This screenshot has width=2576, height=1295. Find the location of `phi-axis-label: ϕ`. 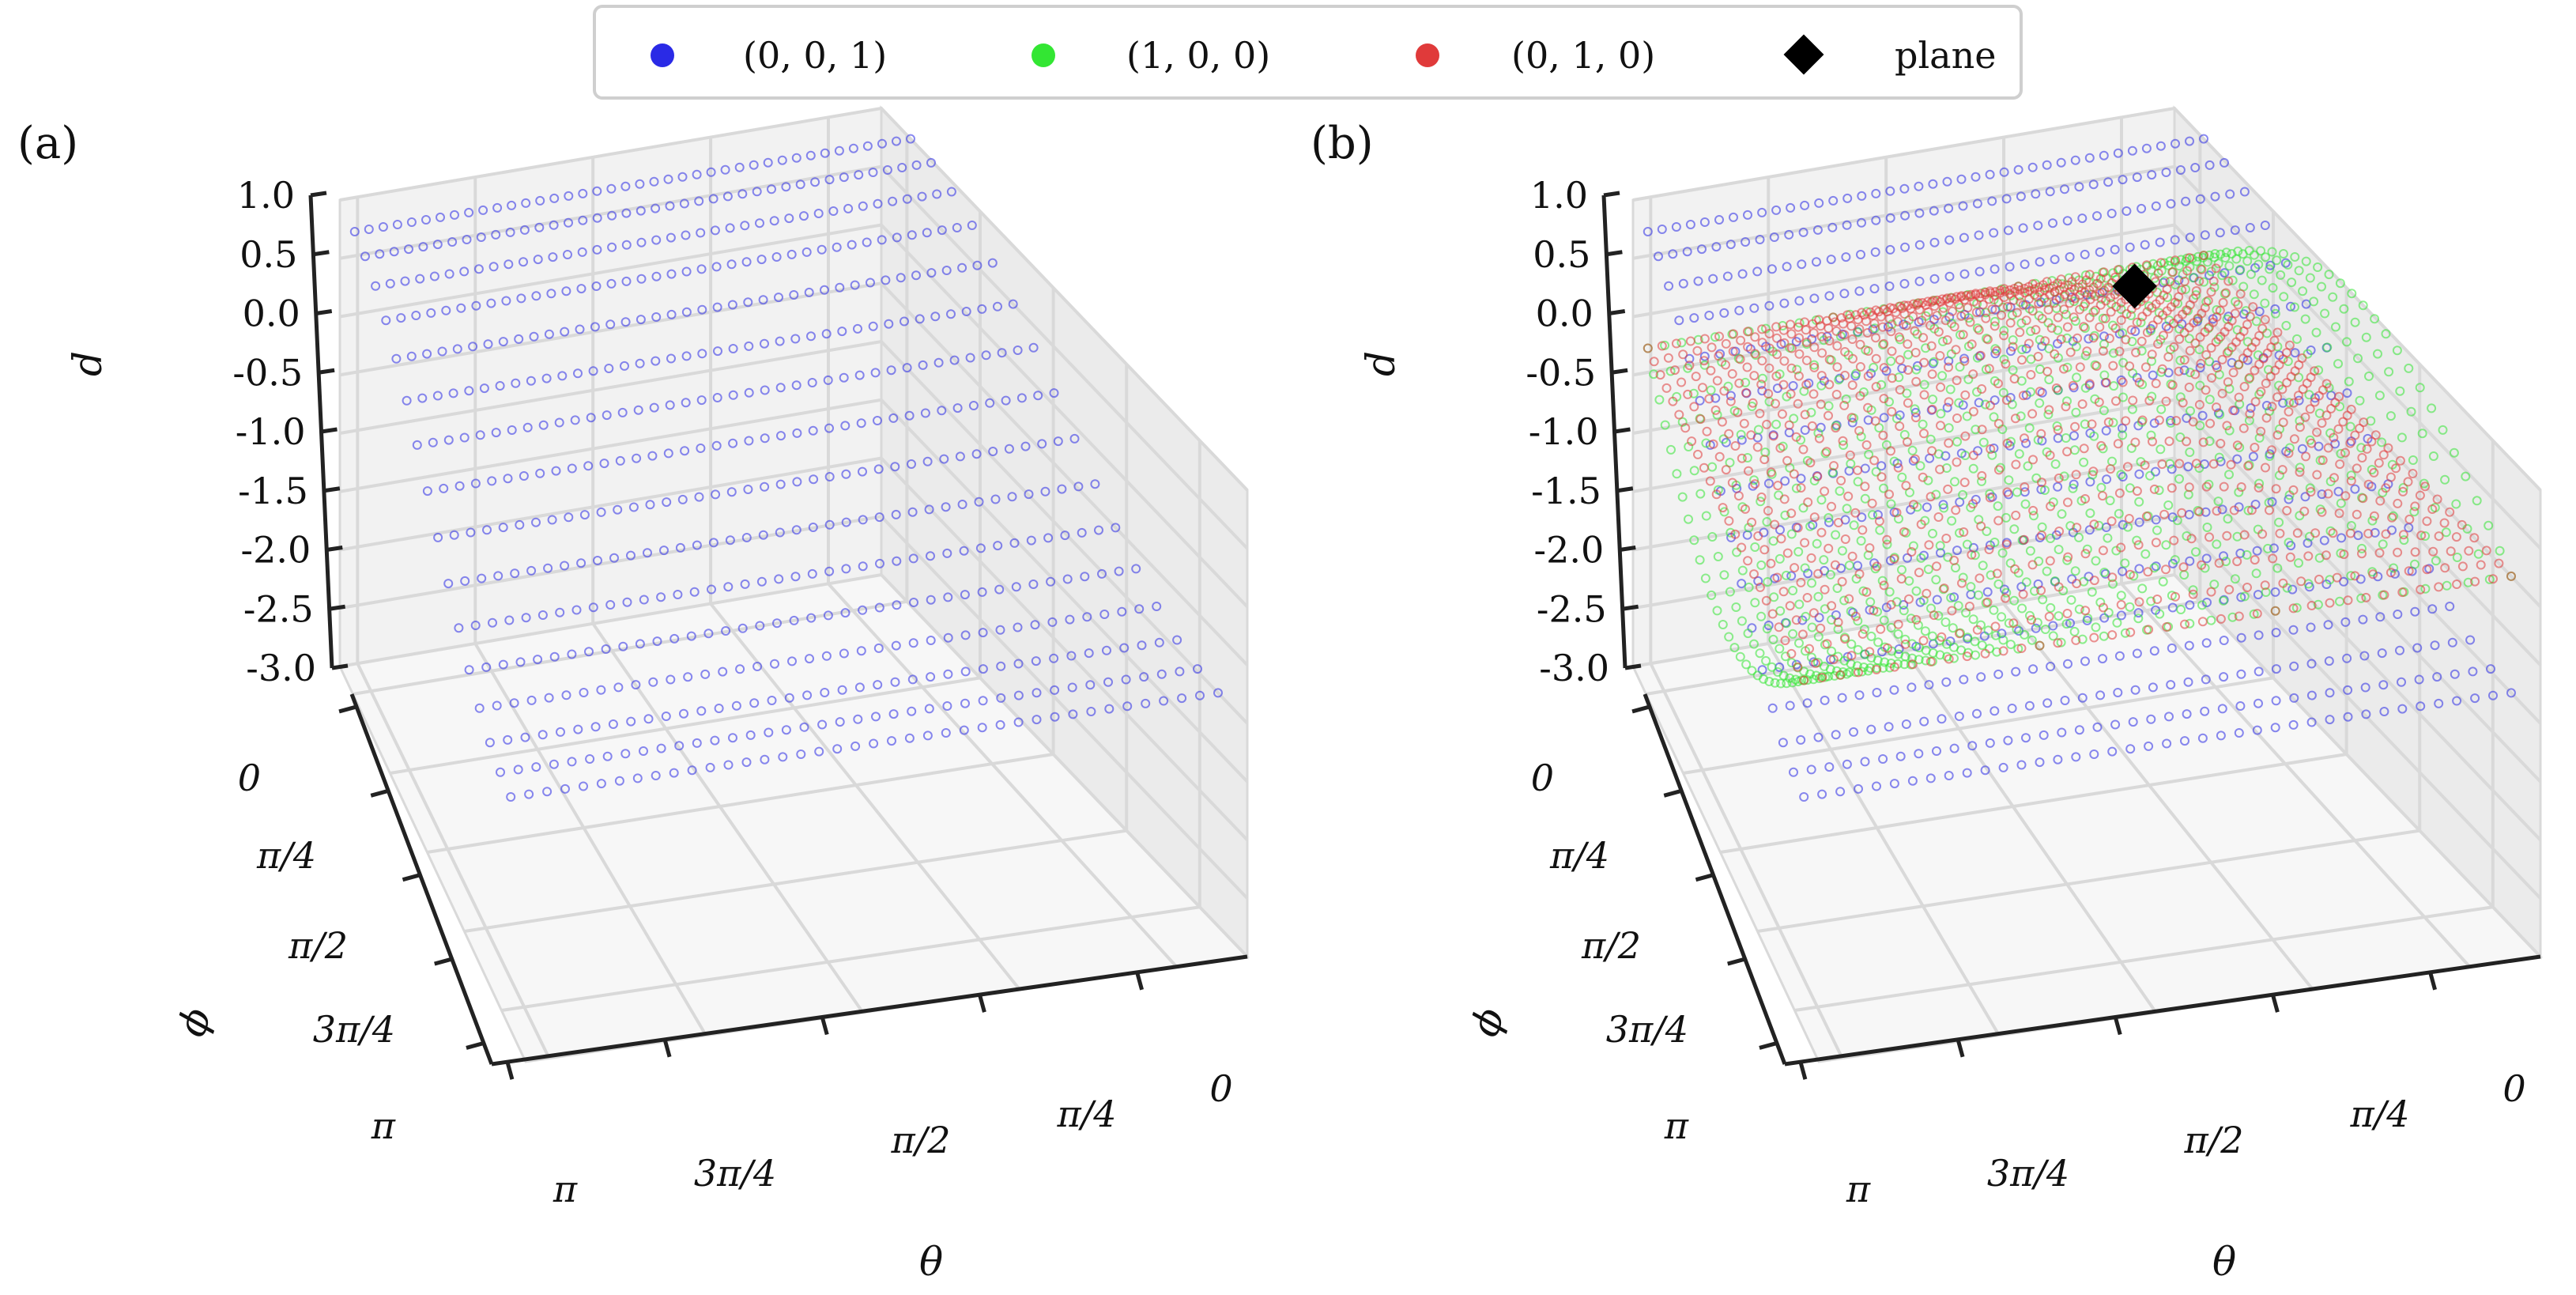

phi-axis-label: ϕ is located at coordinates (194, 1022).